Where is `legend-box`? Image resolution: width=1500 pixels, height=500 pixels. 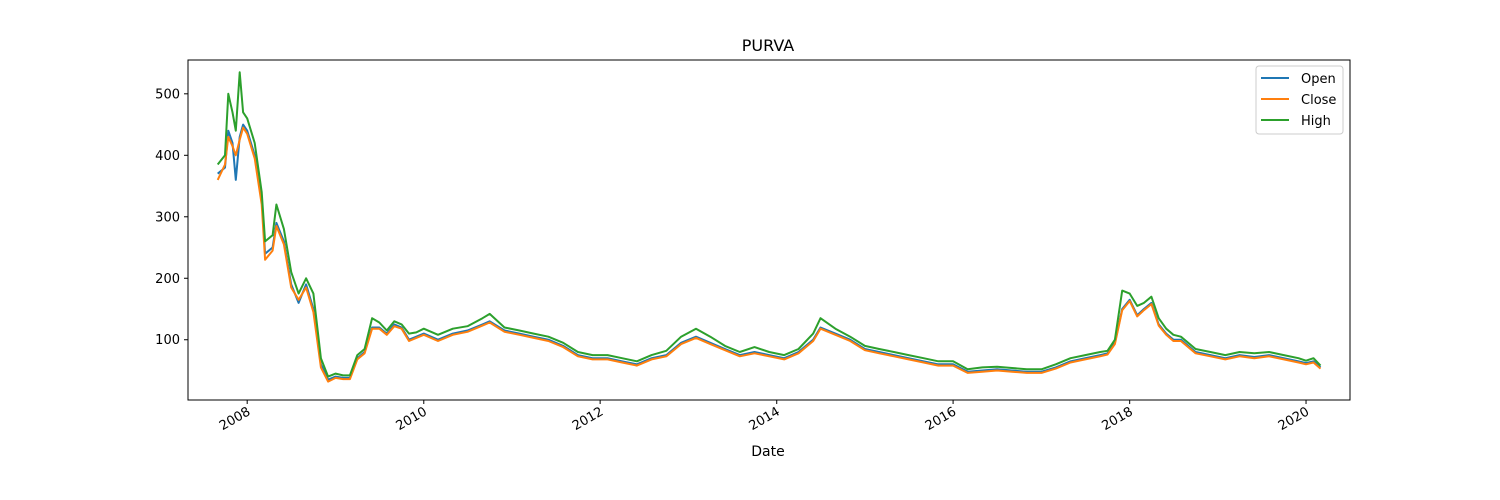
legend-box is located at coordinates (1299, 100).